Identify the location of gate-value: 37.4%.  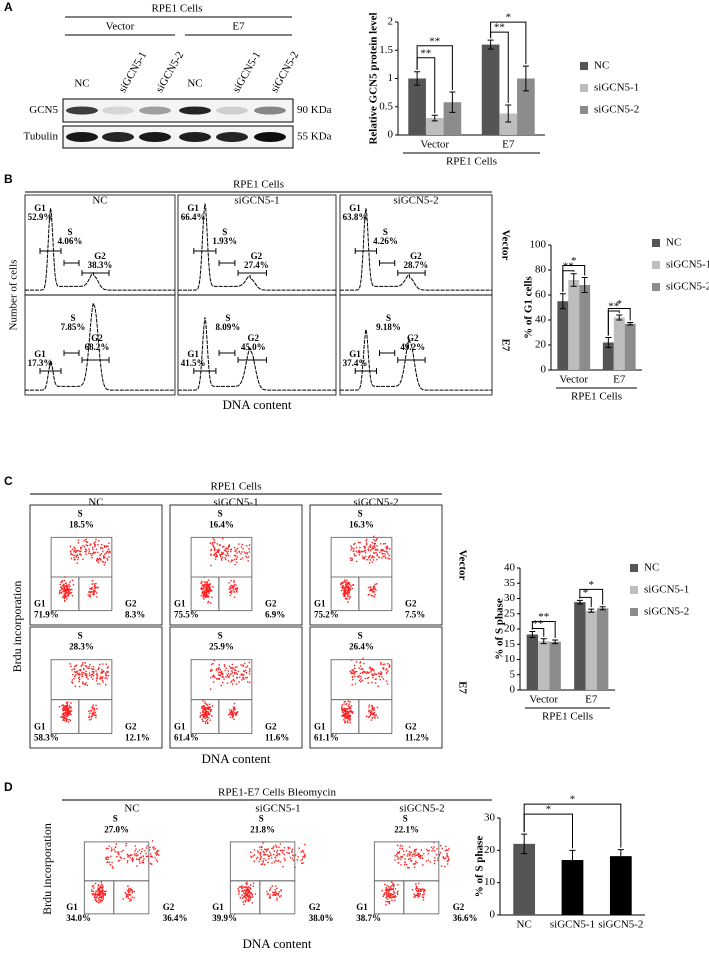
(355, 363).